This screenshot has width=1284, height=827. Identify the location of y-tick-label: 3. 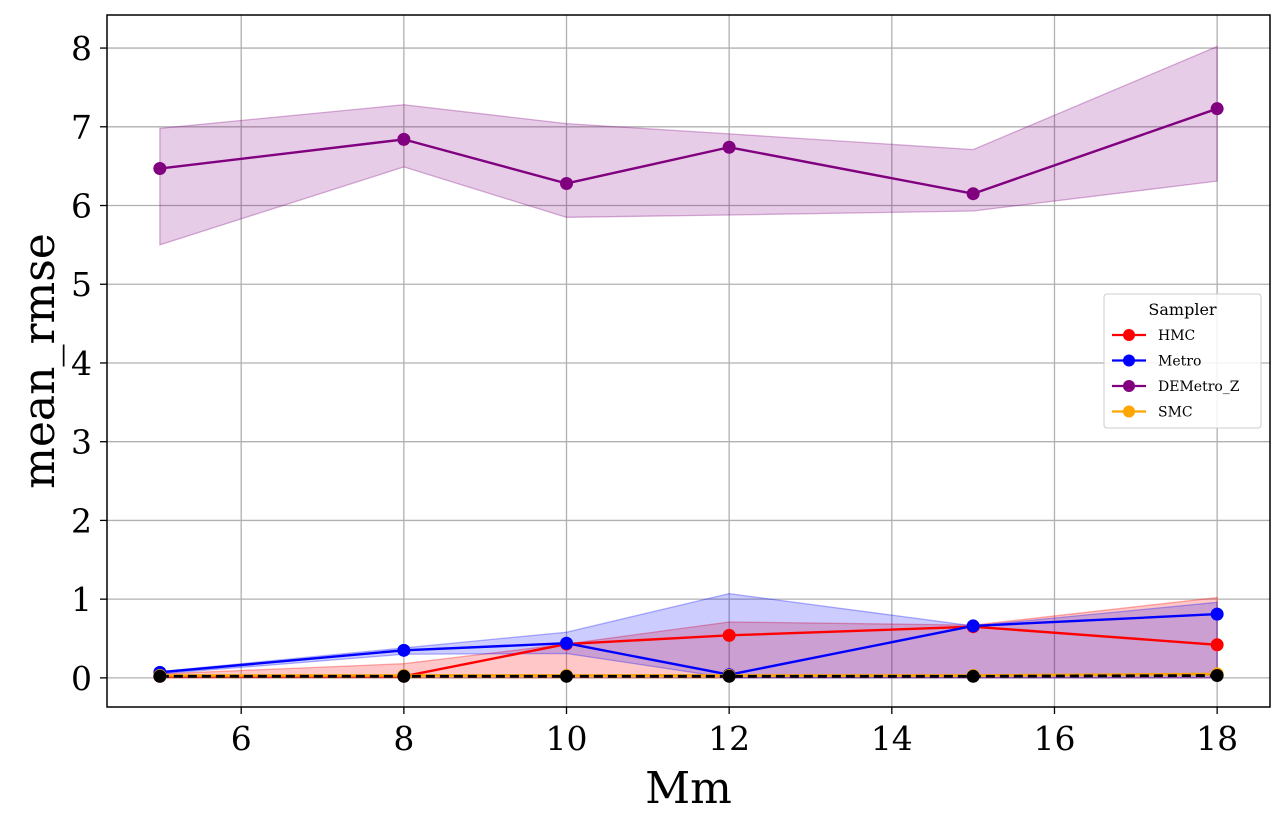
(81, 442).